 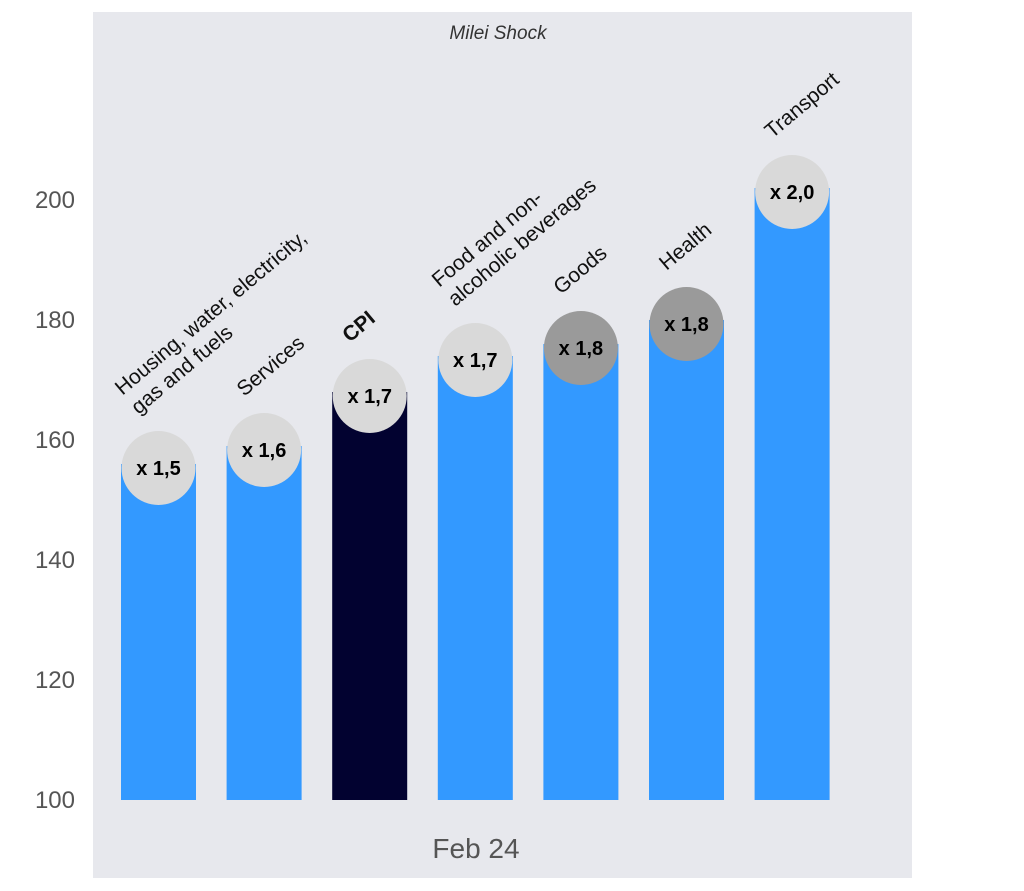 I want to click on y-tick-label: 200, so click(x=55, y=200).